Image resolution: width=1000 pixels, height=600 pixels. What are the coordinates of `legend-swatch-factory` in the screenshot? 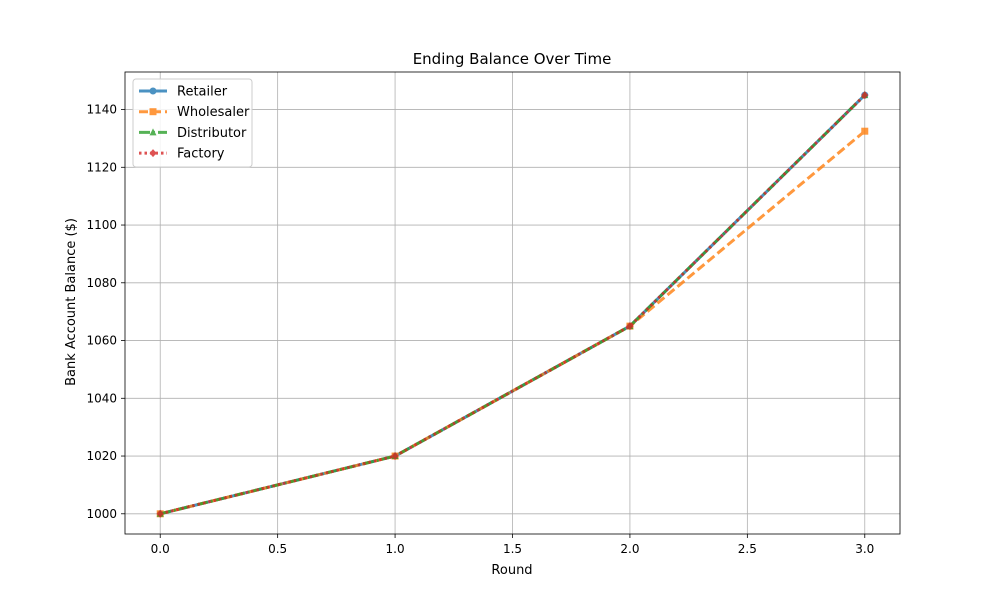 It's located at (153, 153).